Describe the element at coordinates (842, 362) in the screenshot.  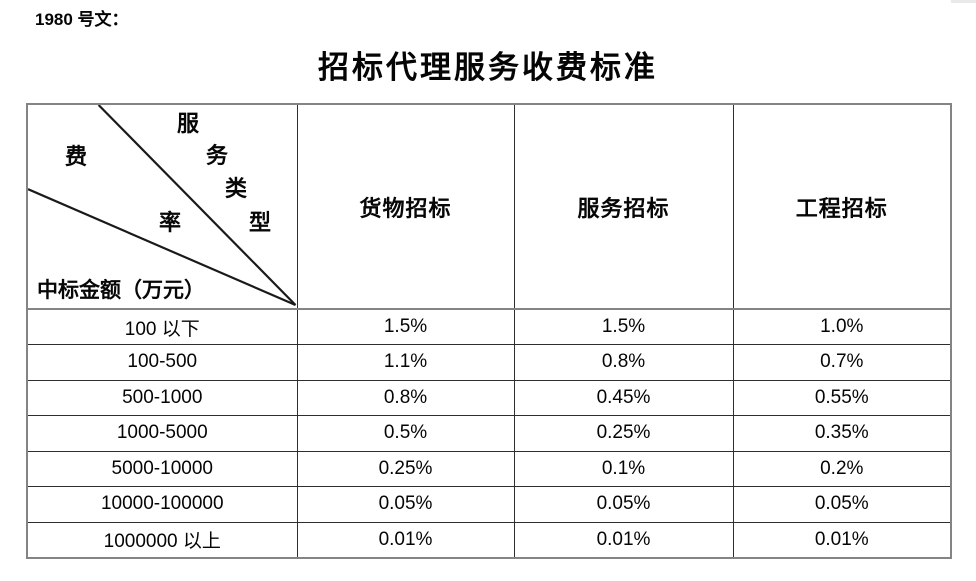
I see `fee-value-cell: 0.7%` at that location.